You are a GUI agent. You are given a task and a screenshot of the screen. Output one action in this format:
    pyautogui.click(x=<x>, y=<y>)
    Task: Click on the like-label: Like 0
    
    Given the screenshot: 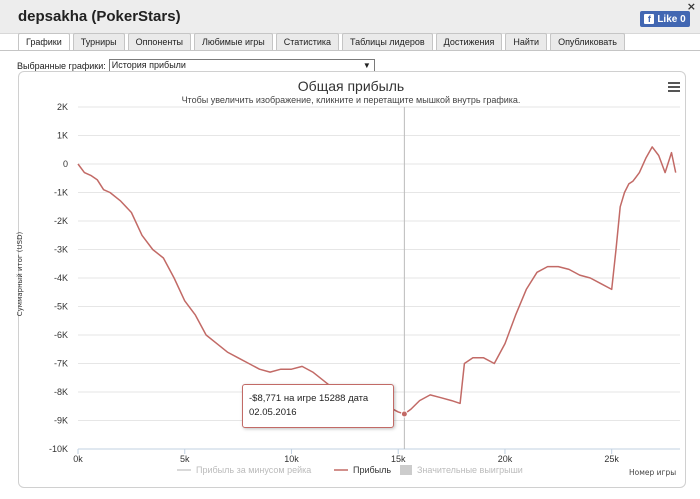 What is the action you would take?
    pyautogui.click(x=671, y=19)
    